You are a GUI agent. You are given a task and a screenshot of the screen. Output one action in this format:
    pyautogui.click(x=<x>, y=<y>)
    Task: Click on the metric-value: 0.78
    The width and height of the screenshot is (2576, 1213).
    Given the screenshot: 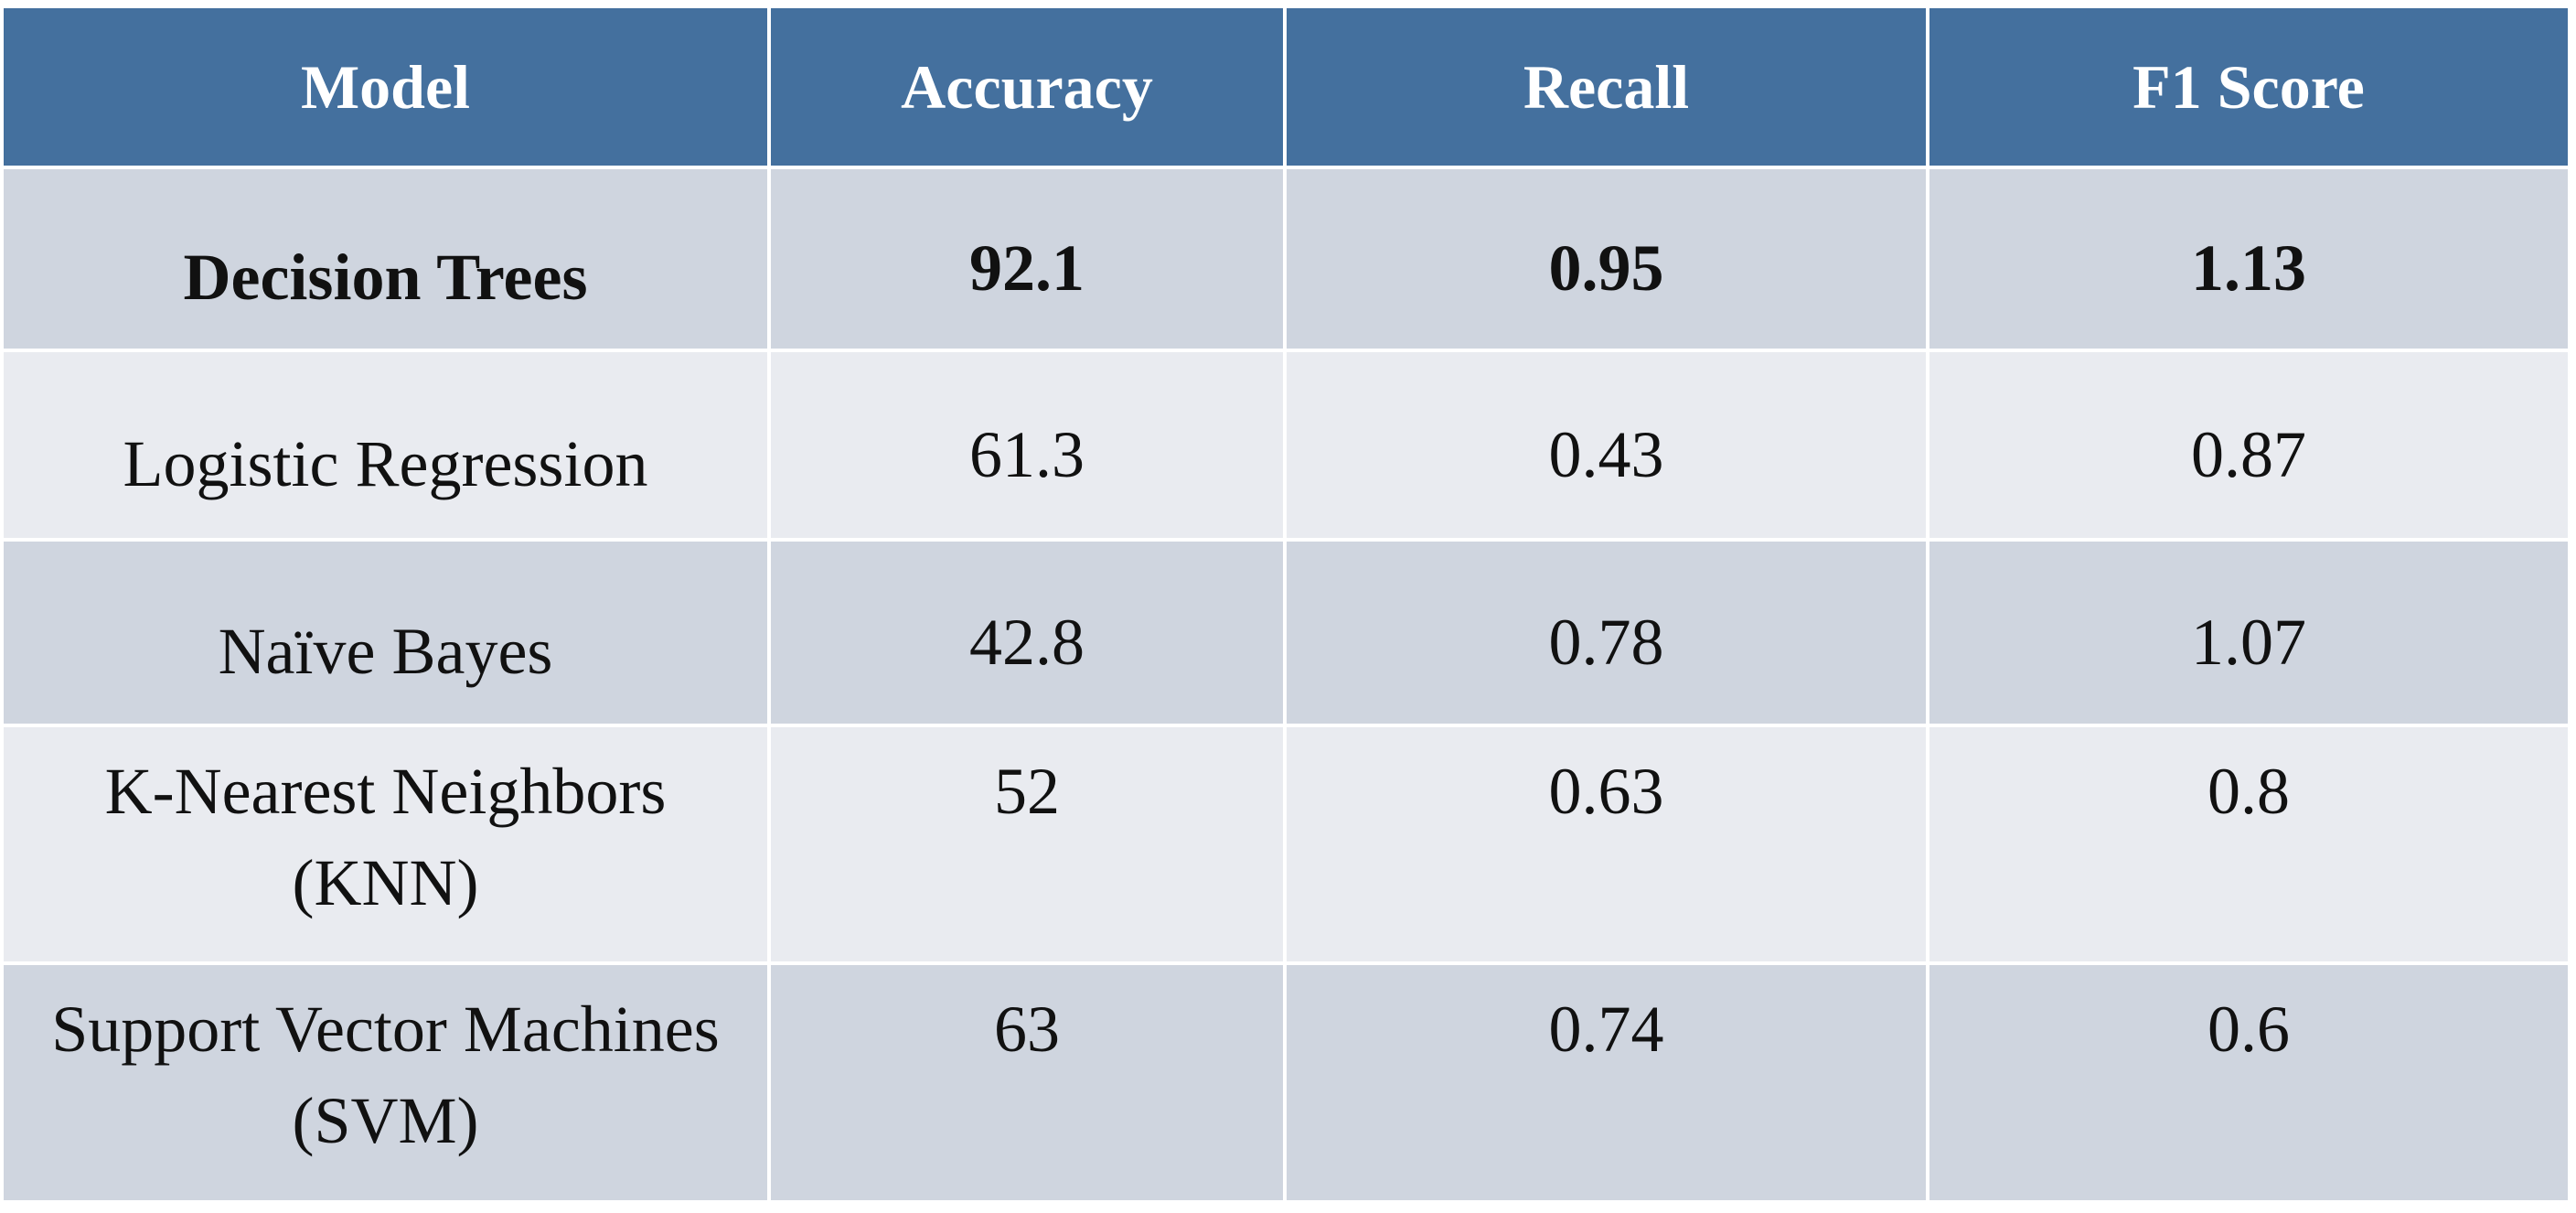 What is the action you would take?
    pyautogui.click(x=1606, y=633)
    